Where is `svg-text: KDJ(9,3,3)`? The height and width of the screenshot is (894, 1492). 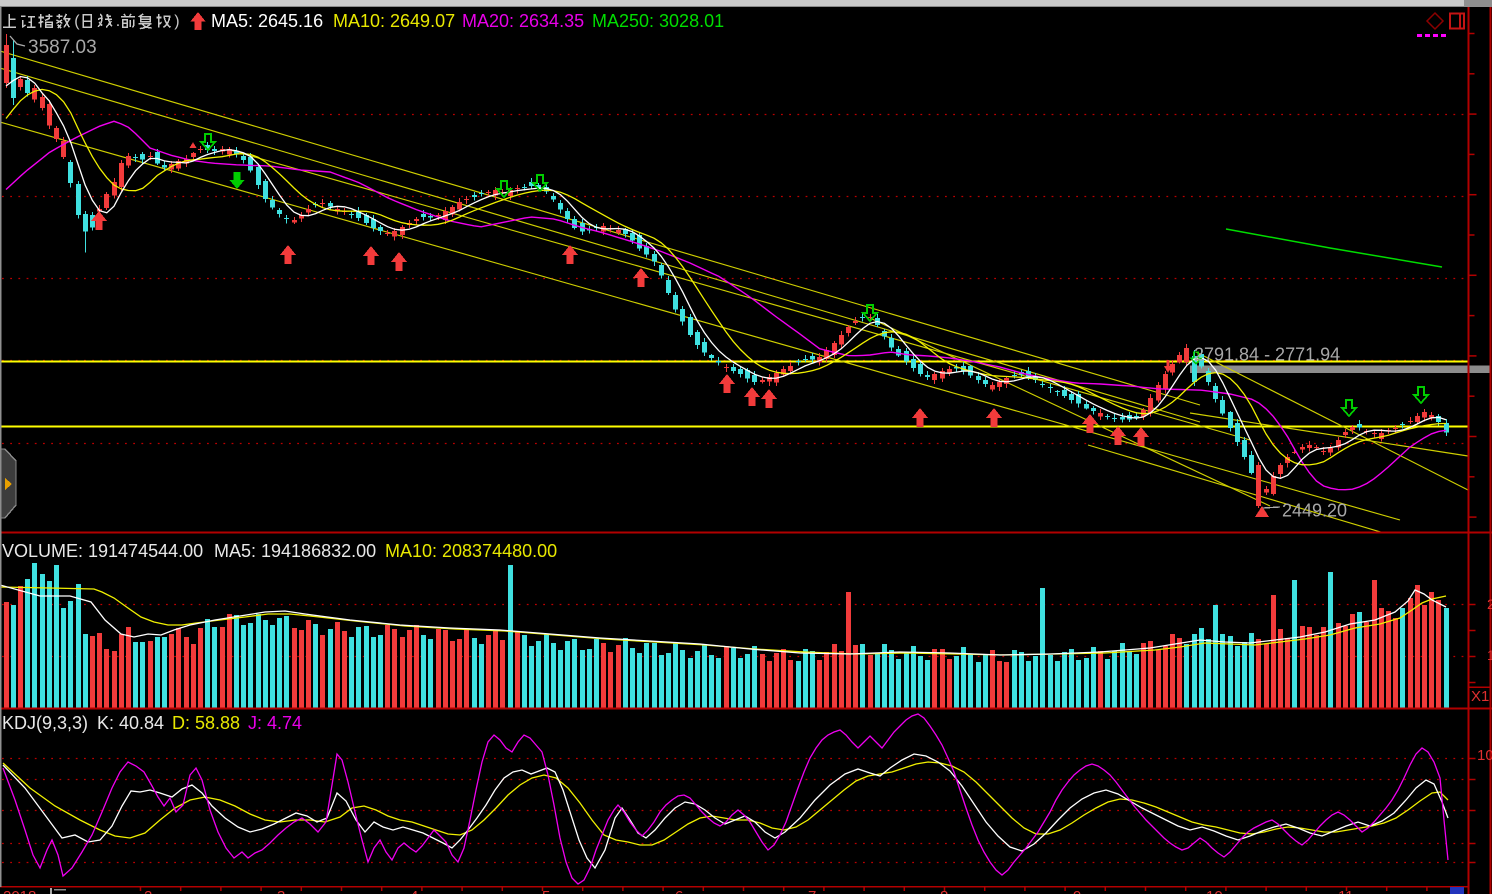 svg-text: KDJ(9,3,3) is located at coordinates (45, 723).